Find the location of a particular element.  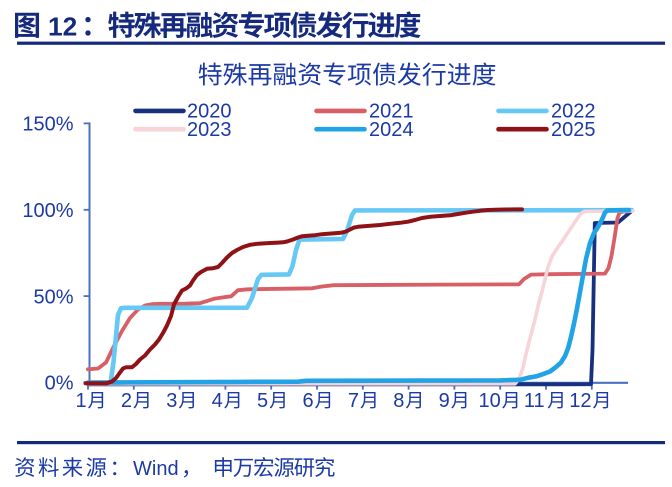

svg-text: 1 is located at coordinates (80, 401).